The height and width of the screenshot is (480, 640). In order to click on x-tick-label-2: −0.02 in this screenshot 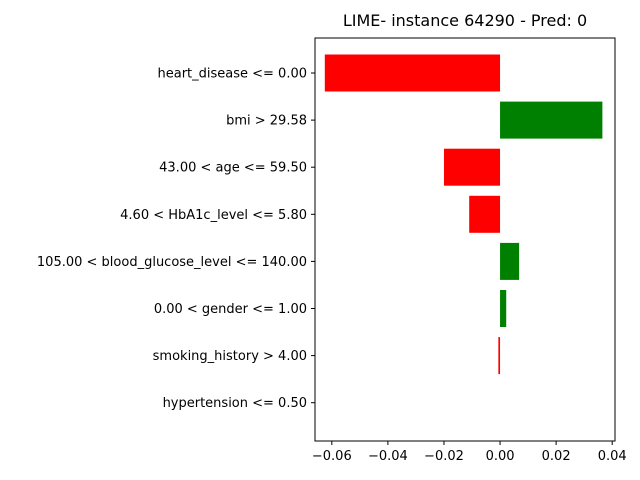, I will do `click(444, 456)`.